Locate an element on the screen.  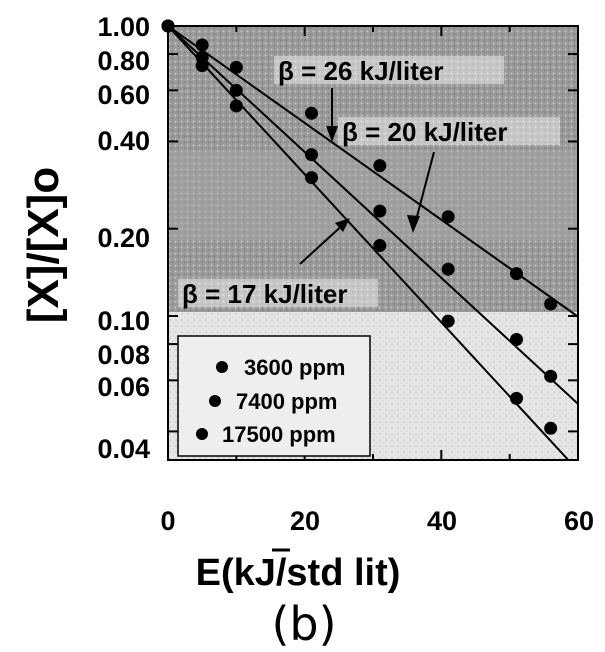
annotation-beta-26: β = 26 kJ/liter is located at coordinates (360, 71).